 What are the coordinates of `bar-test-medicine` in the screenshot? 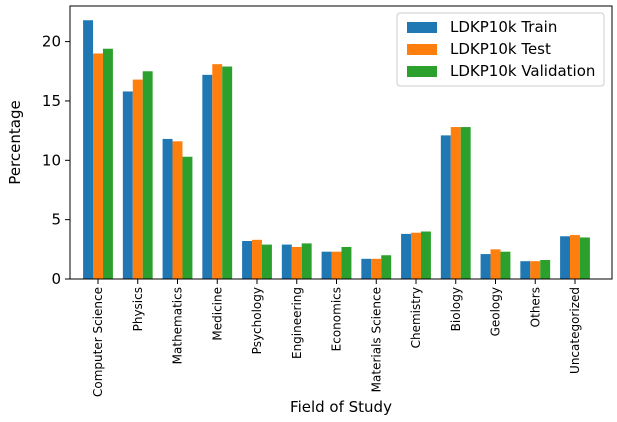 It's located at (217, 171).